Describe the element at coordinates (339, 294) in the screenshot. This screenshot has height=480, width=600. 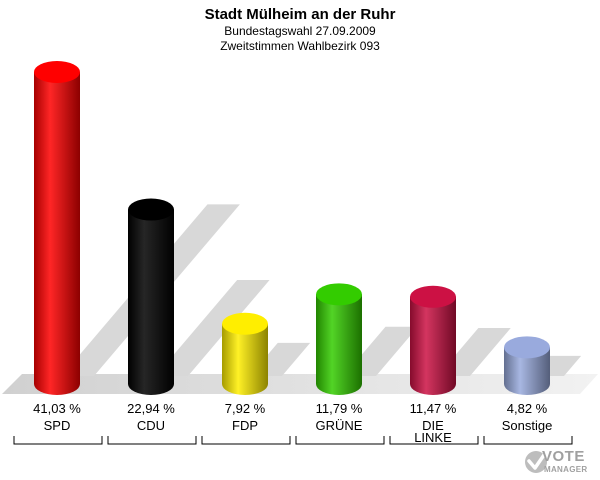
I see `bar-top-grüne` at that location.